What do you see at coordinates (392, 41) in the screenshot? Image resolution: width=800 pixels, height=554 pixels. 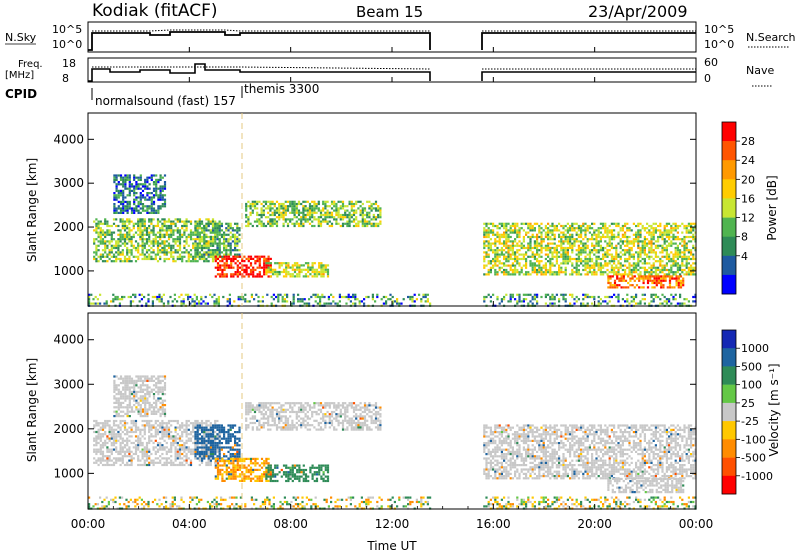 I see `nsky-trace` at bounding box center [392, 41].